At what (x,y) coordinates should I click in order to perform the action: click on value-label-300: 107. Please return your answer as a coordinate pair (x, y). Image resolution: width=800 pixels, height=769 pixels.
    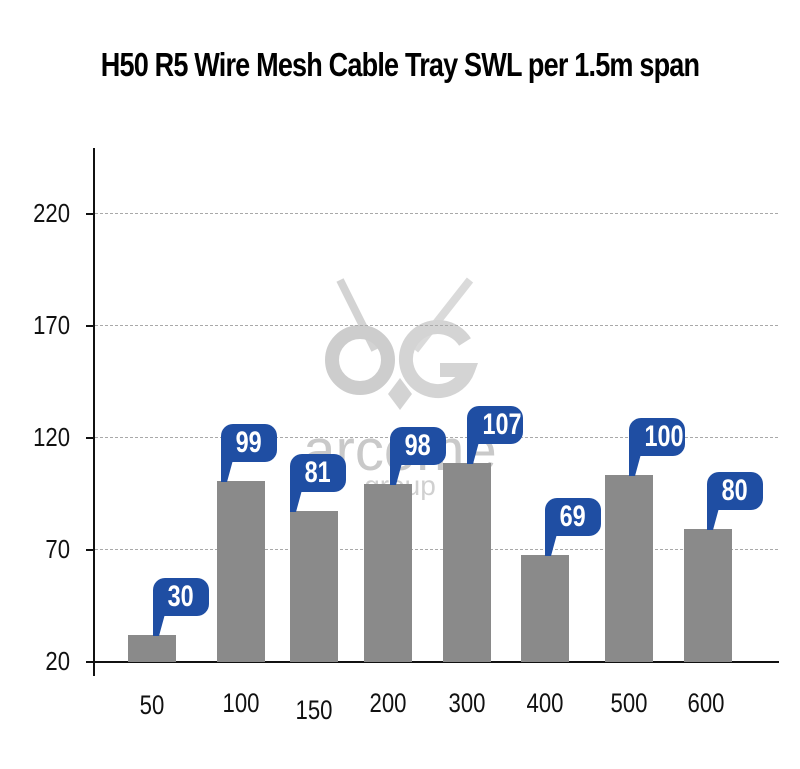
    Looking at the image, I should click on (495, 435).